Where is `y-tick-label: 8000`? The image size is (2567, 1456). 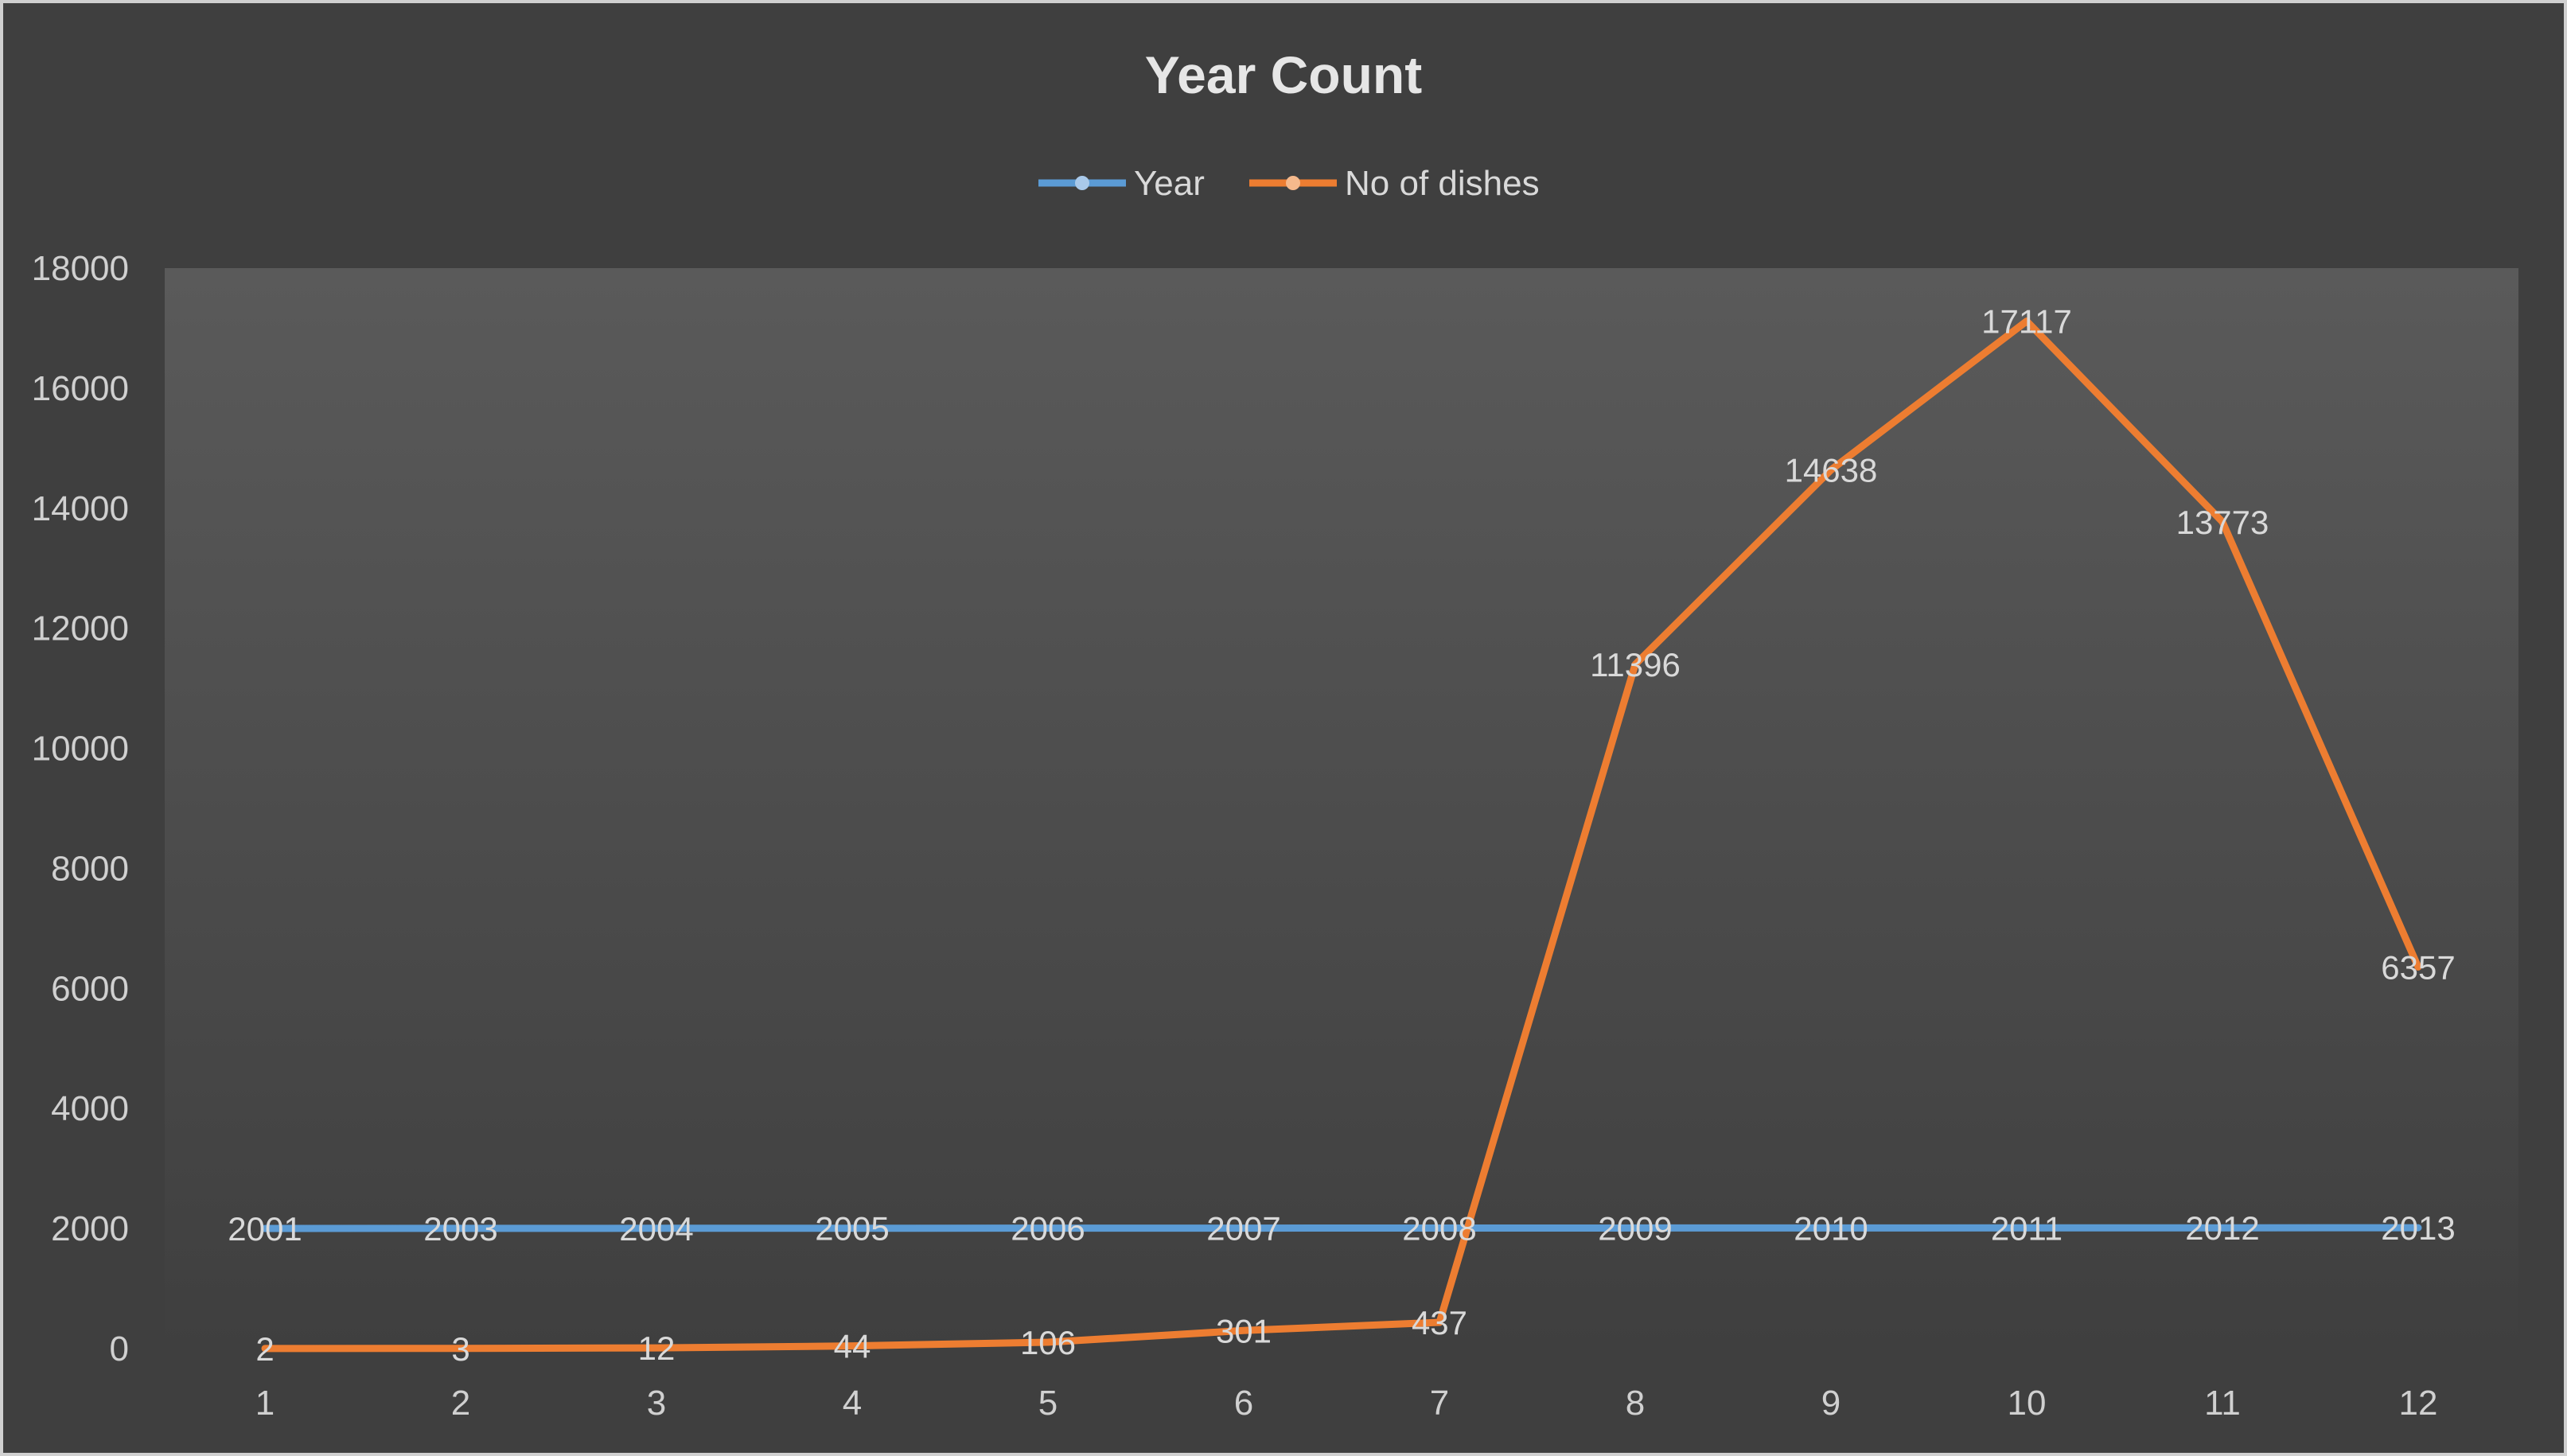 y-tick-label: 8000 is located at coordinates (90, 868).